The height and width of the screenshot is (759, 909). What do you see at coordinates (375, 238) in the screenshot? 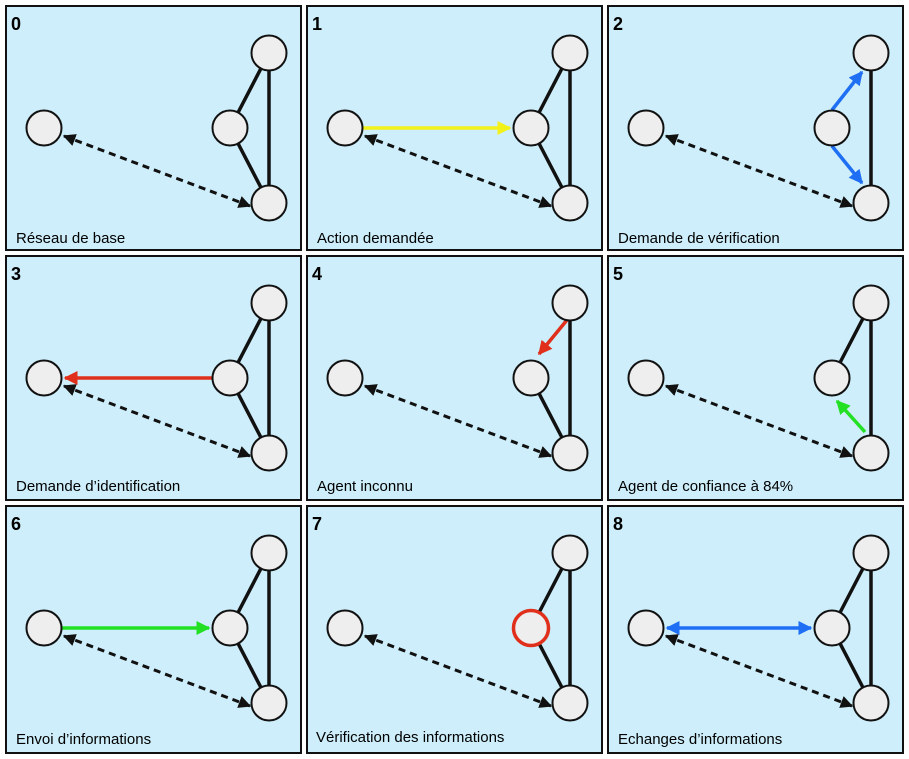
I see `panel-caption: Action demandée` at bounding box center [375, 238].